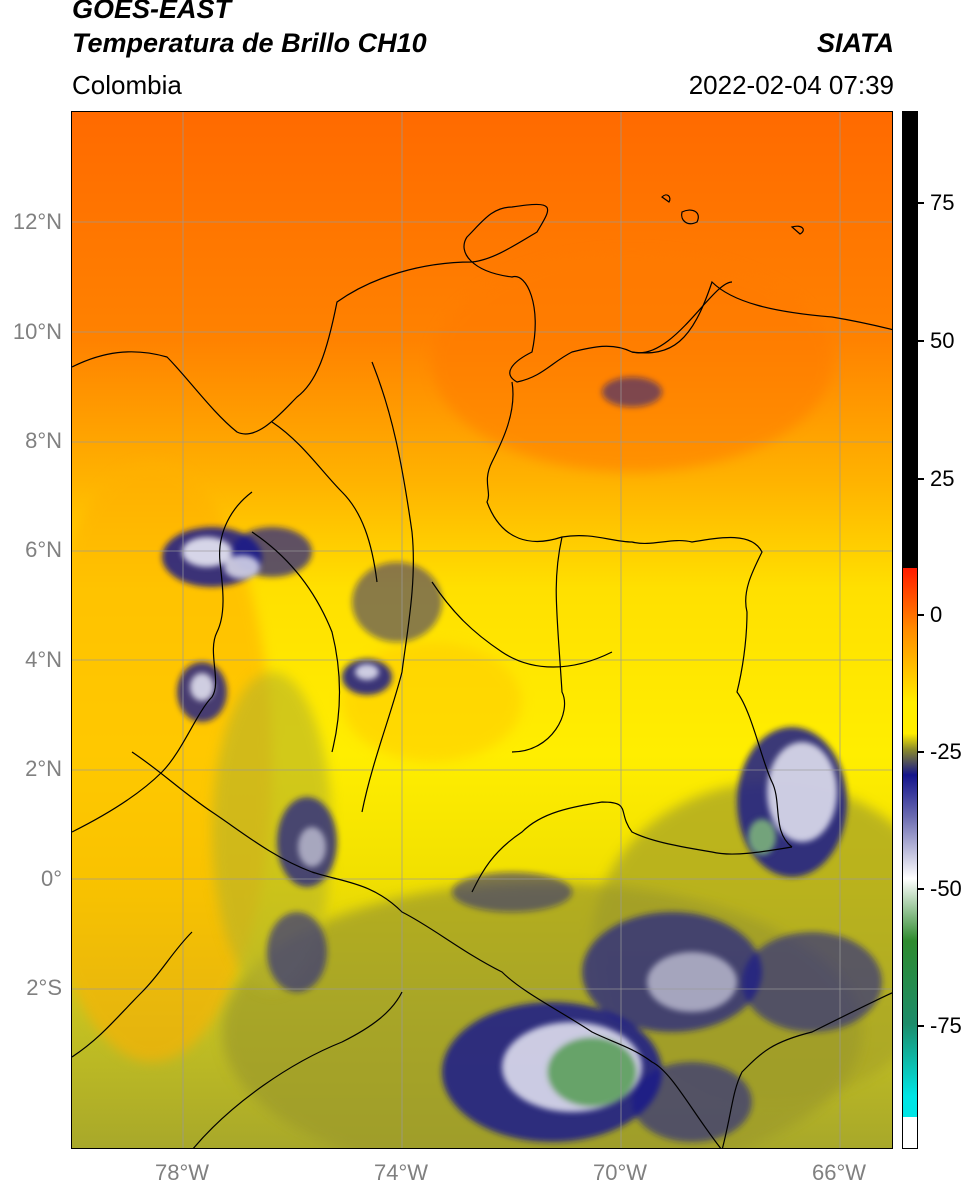  Describe the element at coordinates (946, 751) in the screenshot. I see `colorbar-label: -25` at that location.